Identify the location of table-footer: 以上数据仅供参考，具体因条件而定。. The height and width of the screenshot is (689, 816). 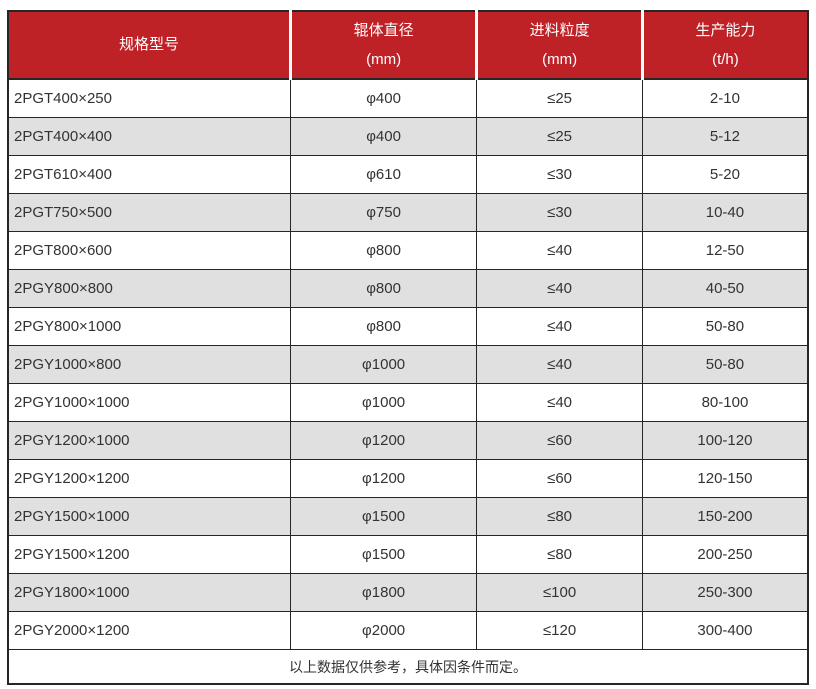
(408, 667).